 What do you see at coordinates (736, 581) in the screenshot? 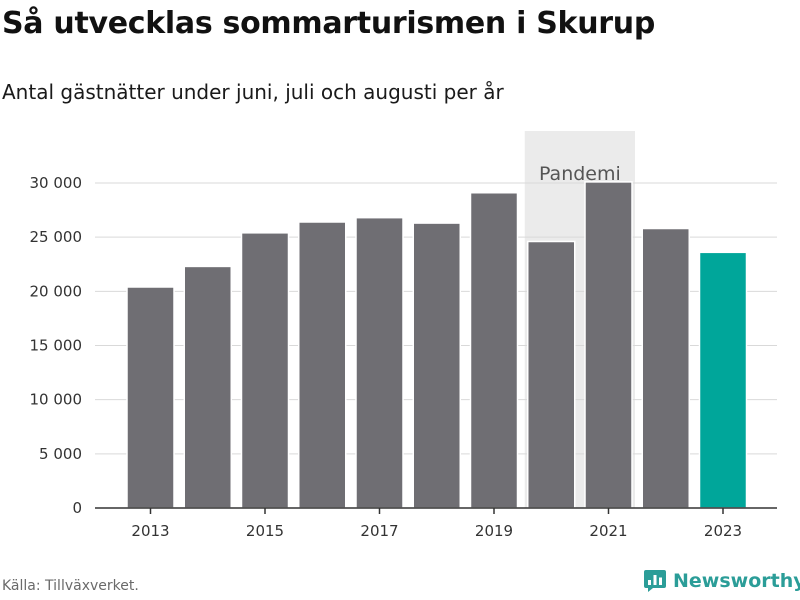
I see `brand-name: Newsworthy` at bounding box center [736, 581].